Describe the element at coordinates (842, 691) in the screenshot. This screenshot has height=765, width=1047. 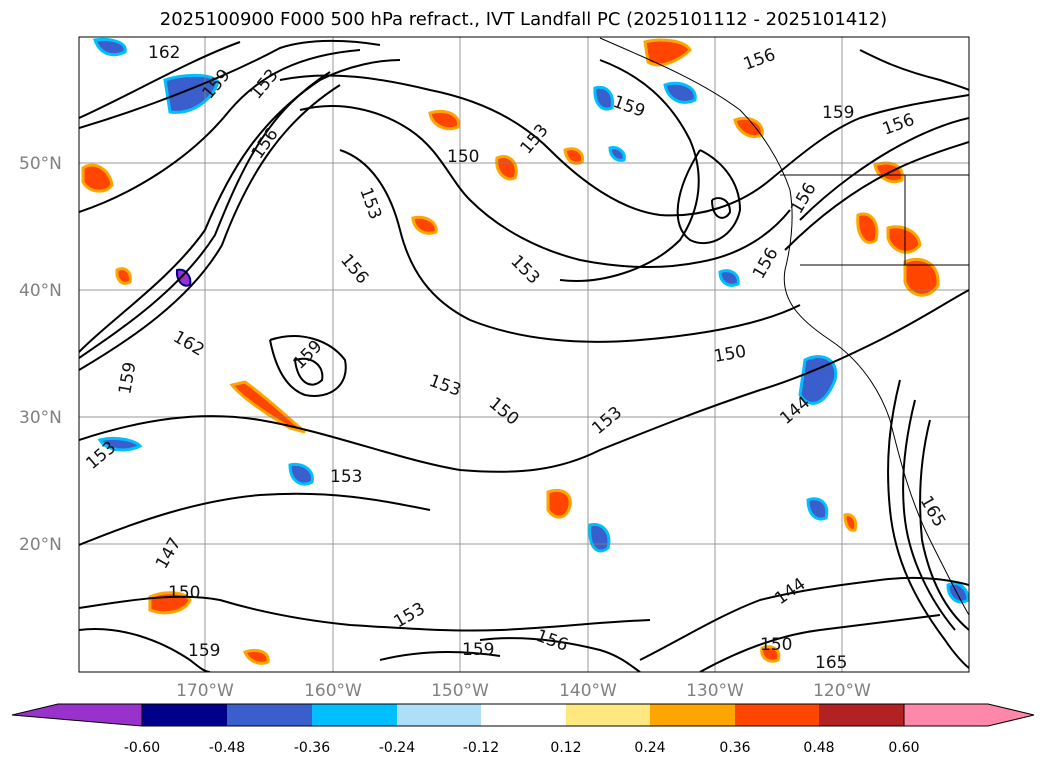
I see `lon-label: 120°W` at that location.